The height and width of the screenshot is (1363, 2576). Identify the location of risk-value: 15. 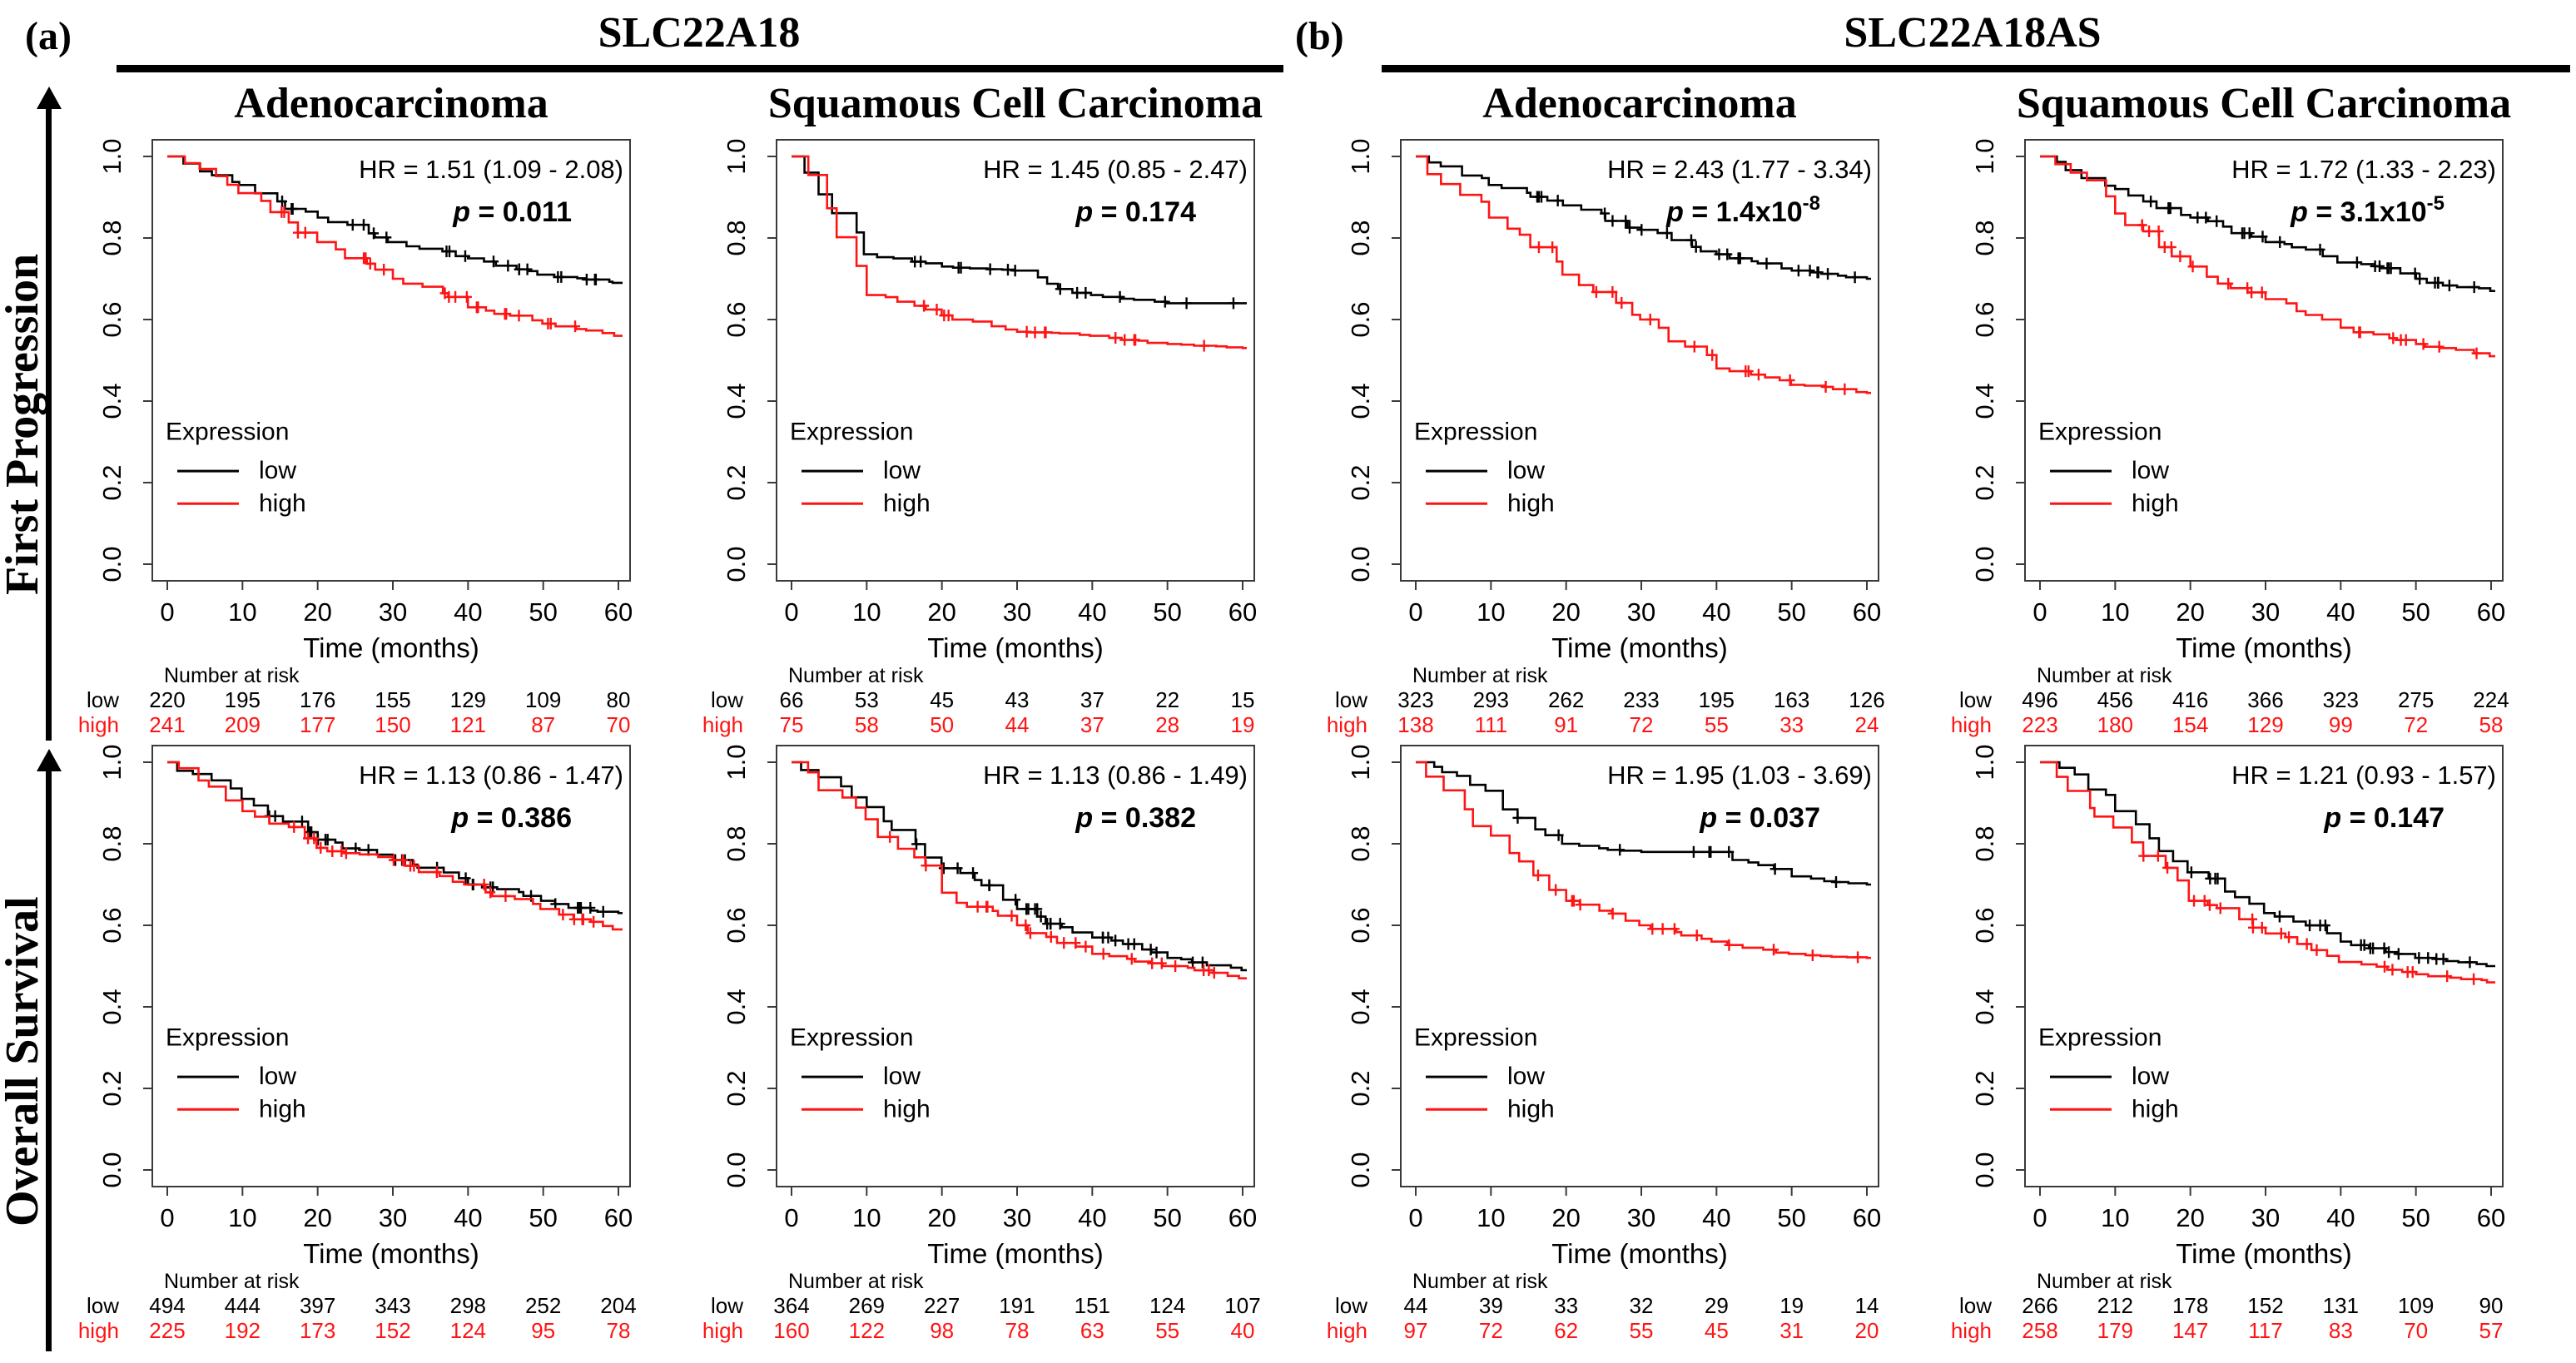
(1243, 699).